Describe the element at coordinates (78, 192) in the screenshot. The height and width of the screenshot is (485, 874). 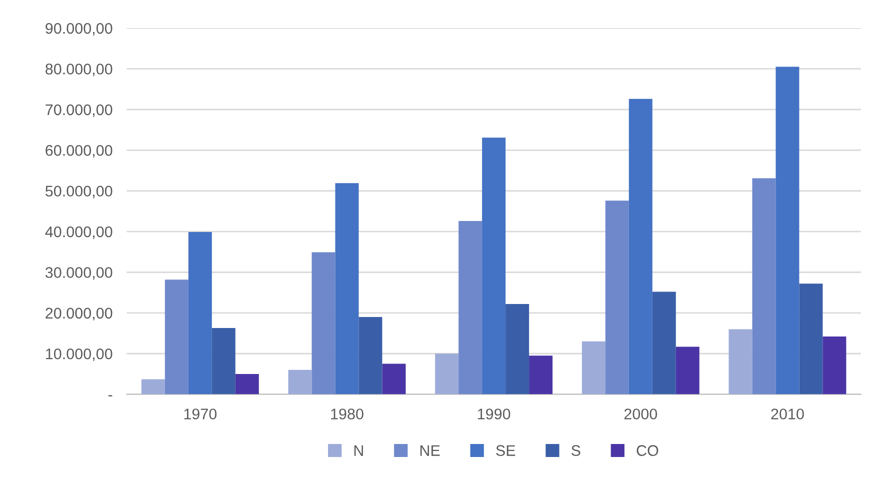
I see `y-tick-label: 50.000,00` at that location.